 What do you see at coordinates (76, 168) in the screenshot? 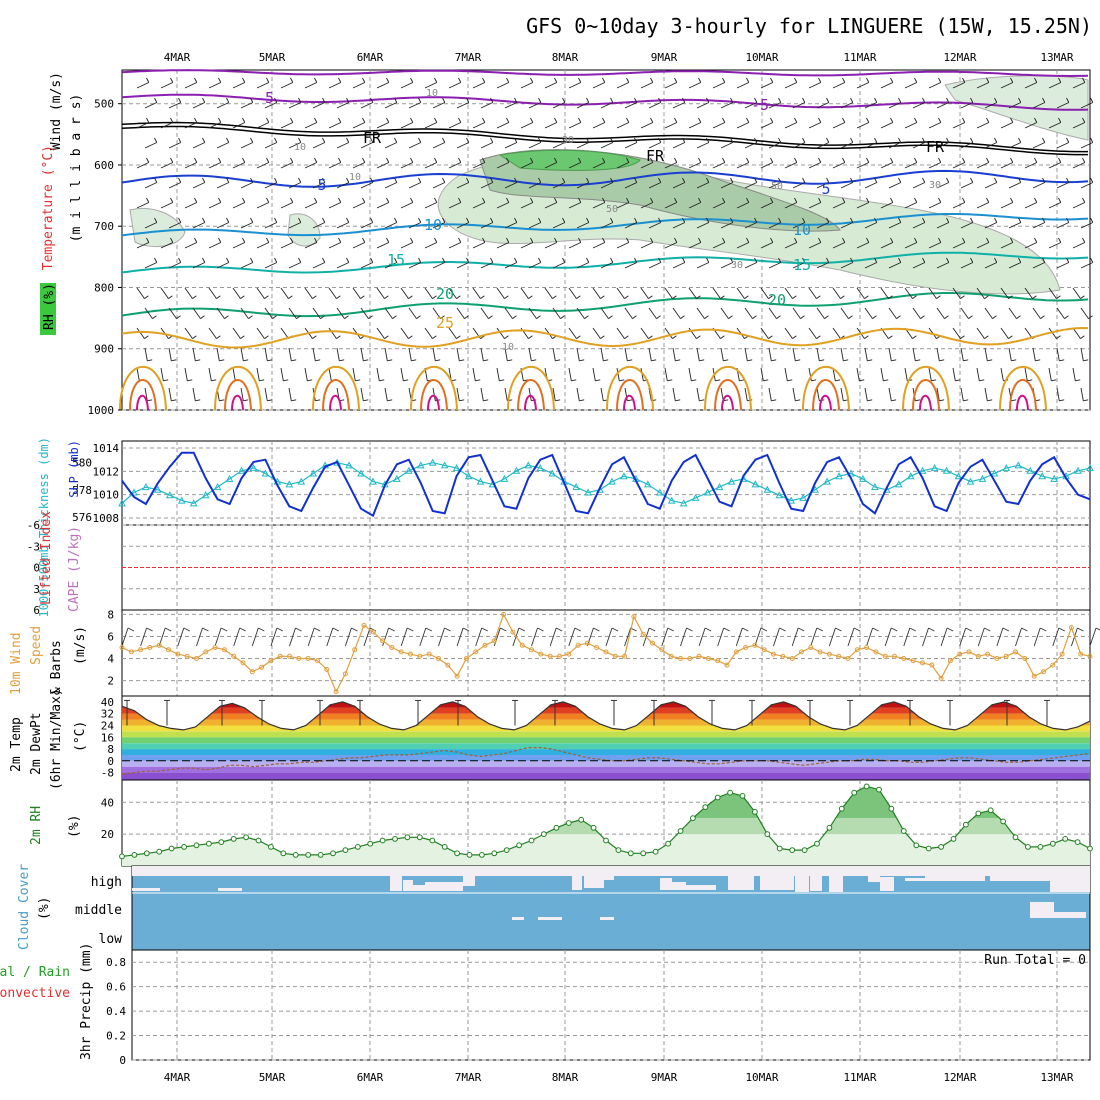
I see `label-millibars: (m i l l i b a r s)` at bounding box center [76, 168].